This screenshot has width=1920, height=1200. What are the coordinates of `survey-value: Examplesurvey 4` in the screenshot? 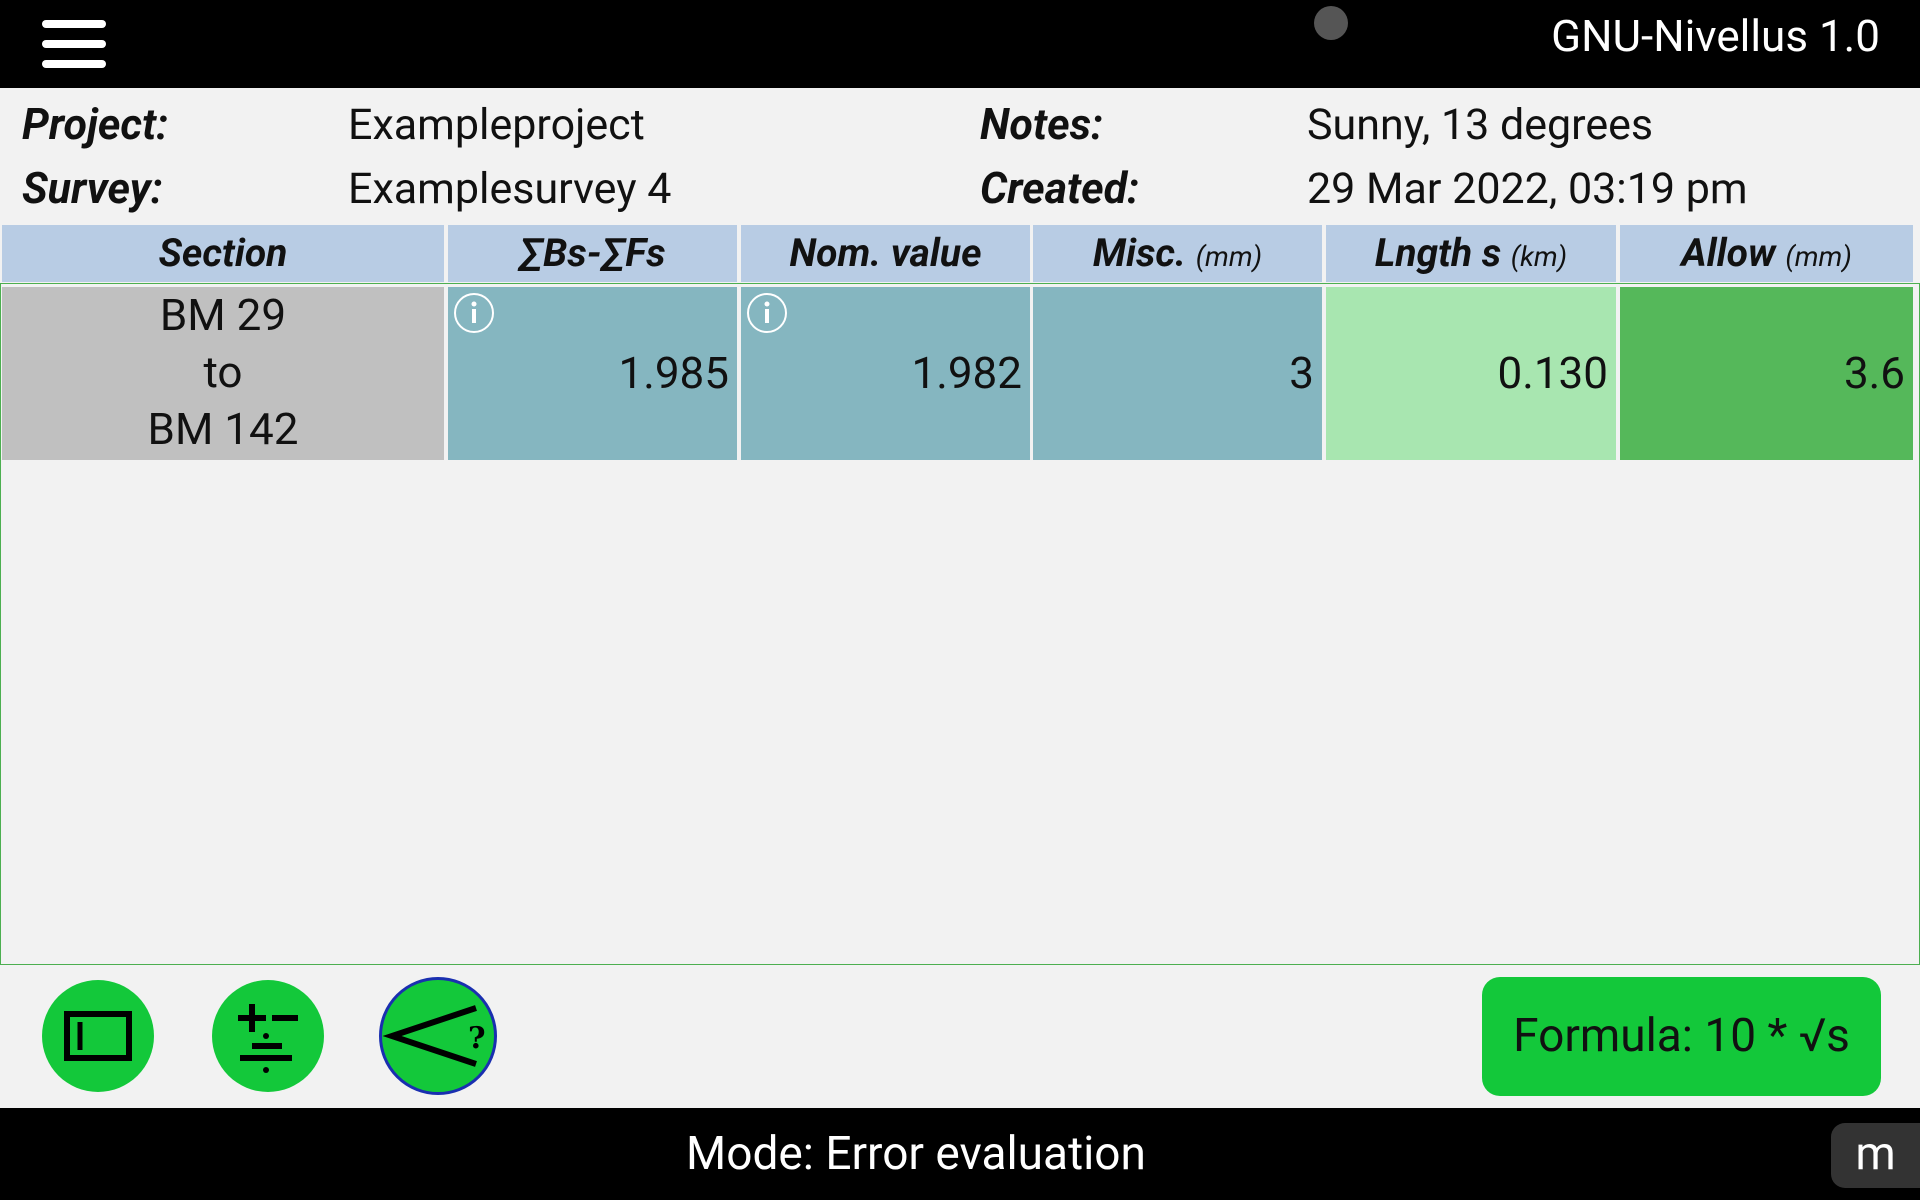 It's located at (510, 189).